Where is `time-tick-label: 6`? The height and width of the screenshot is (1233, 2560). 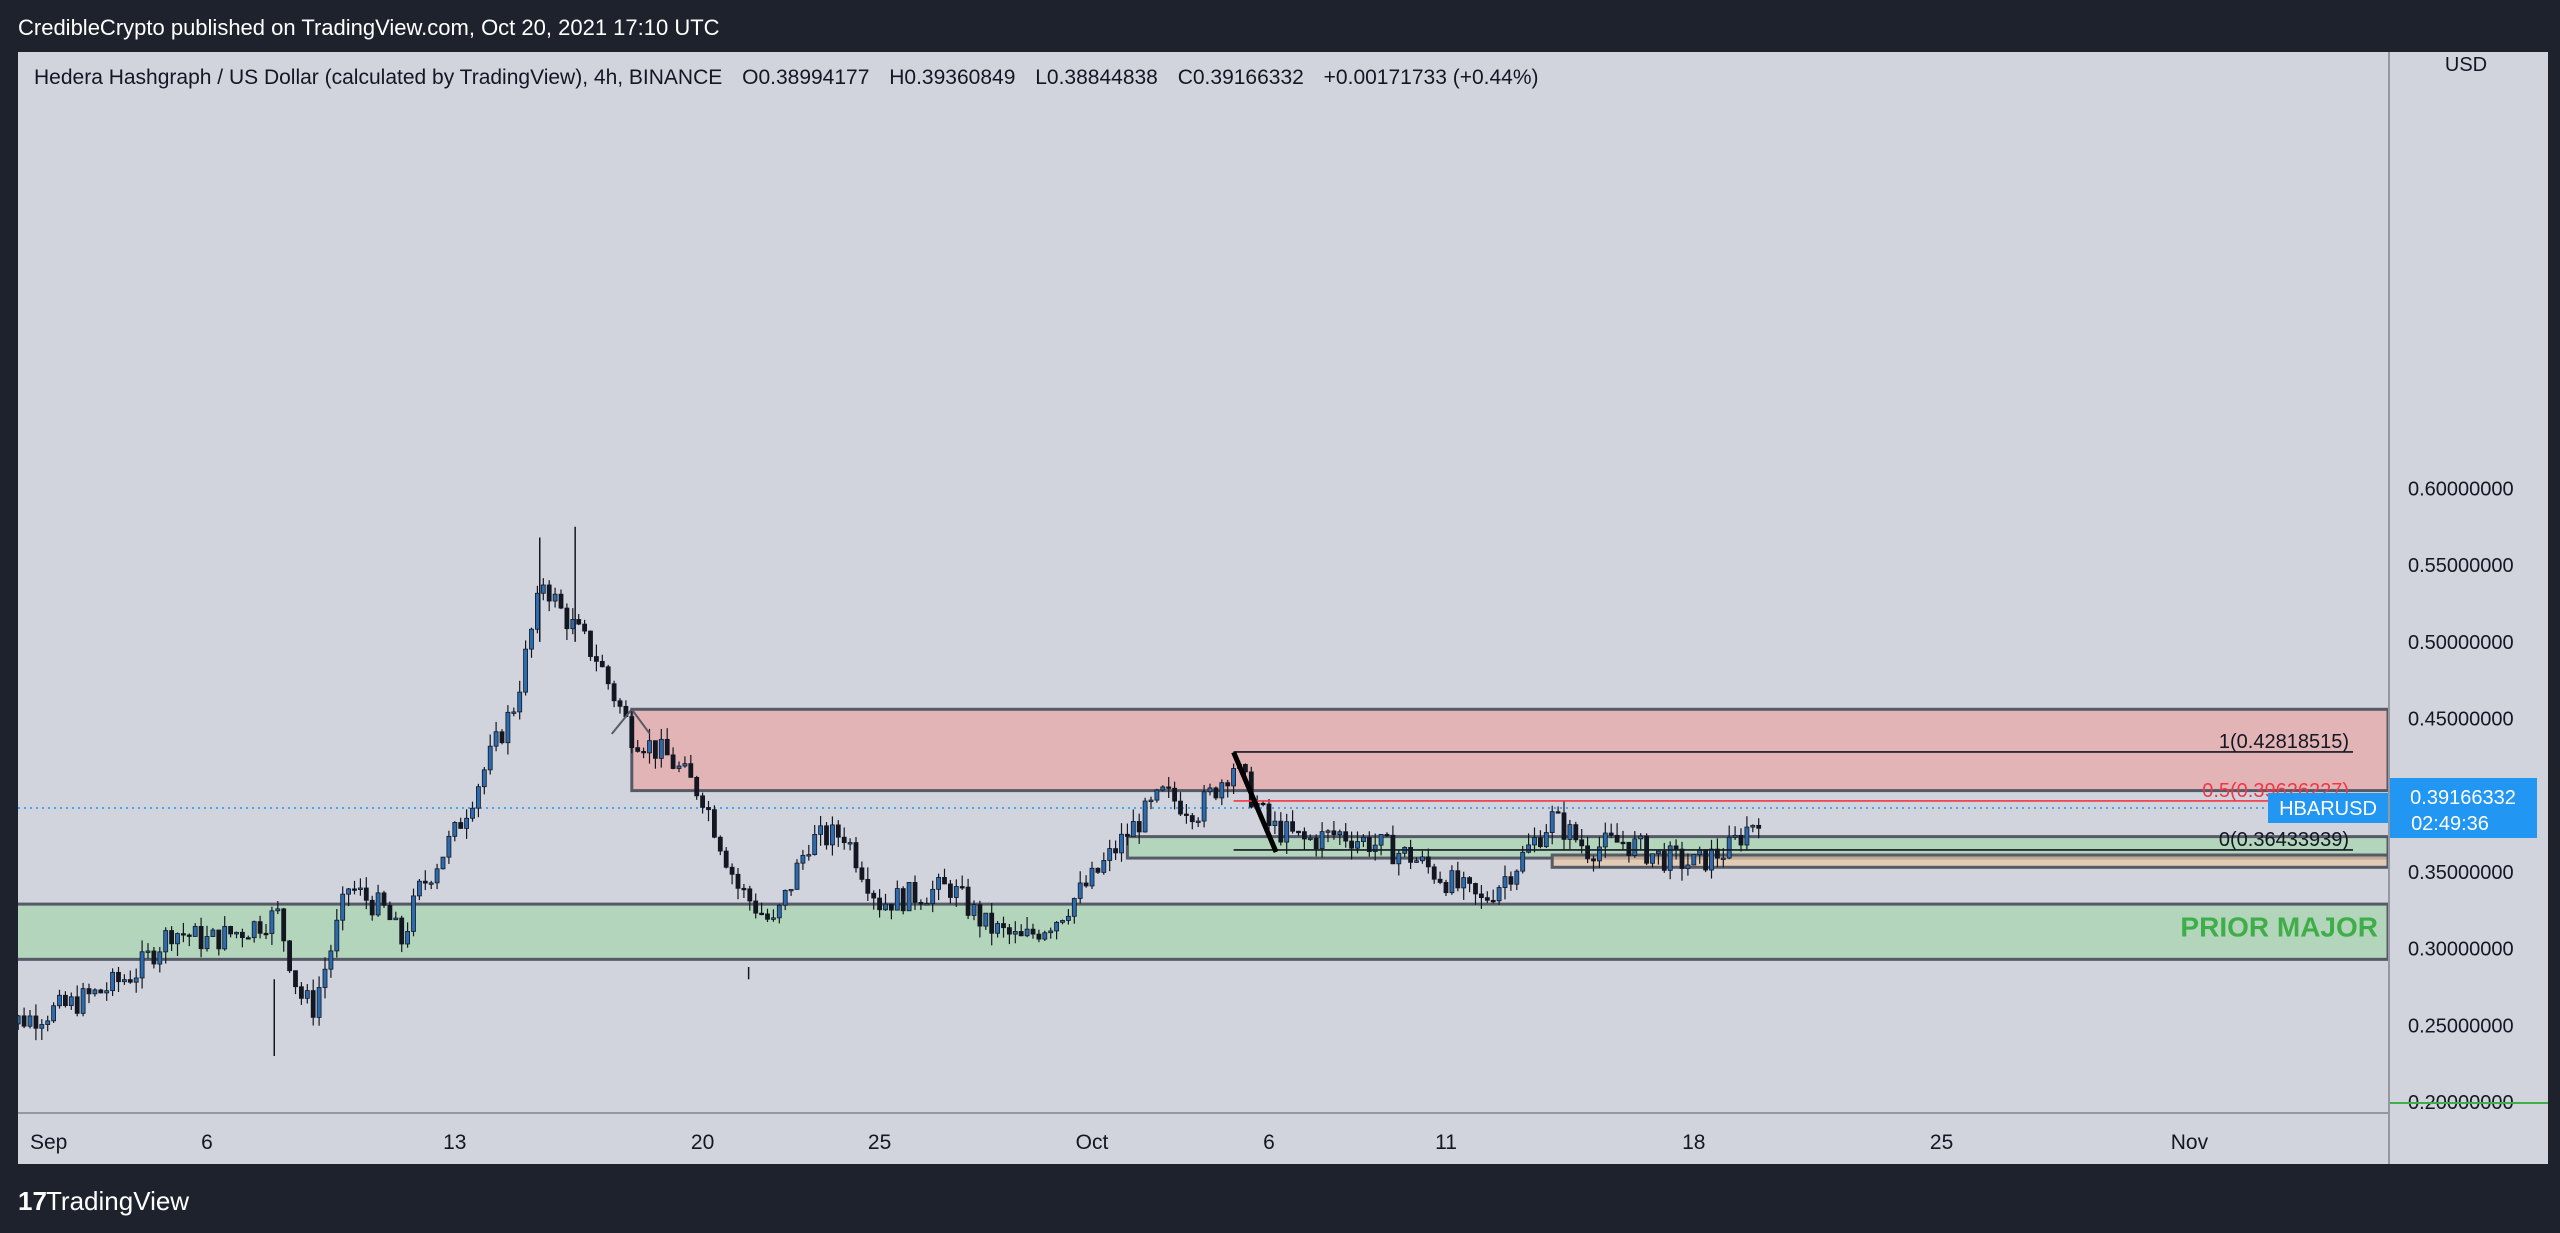
time-tick-label: 6 is located at coordinates (1269, 1142).